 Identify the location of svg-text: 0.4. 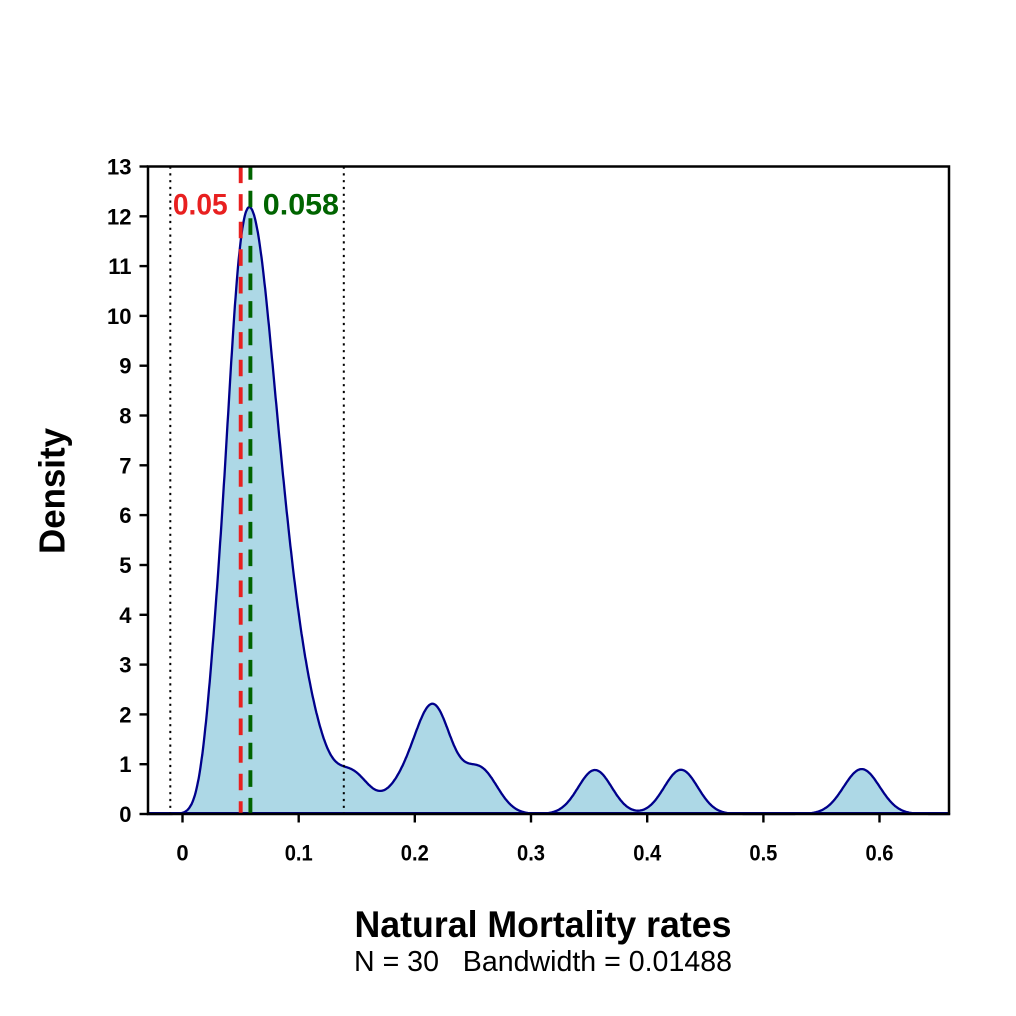
(647, 853).